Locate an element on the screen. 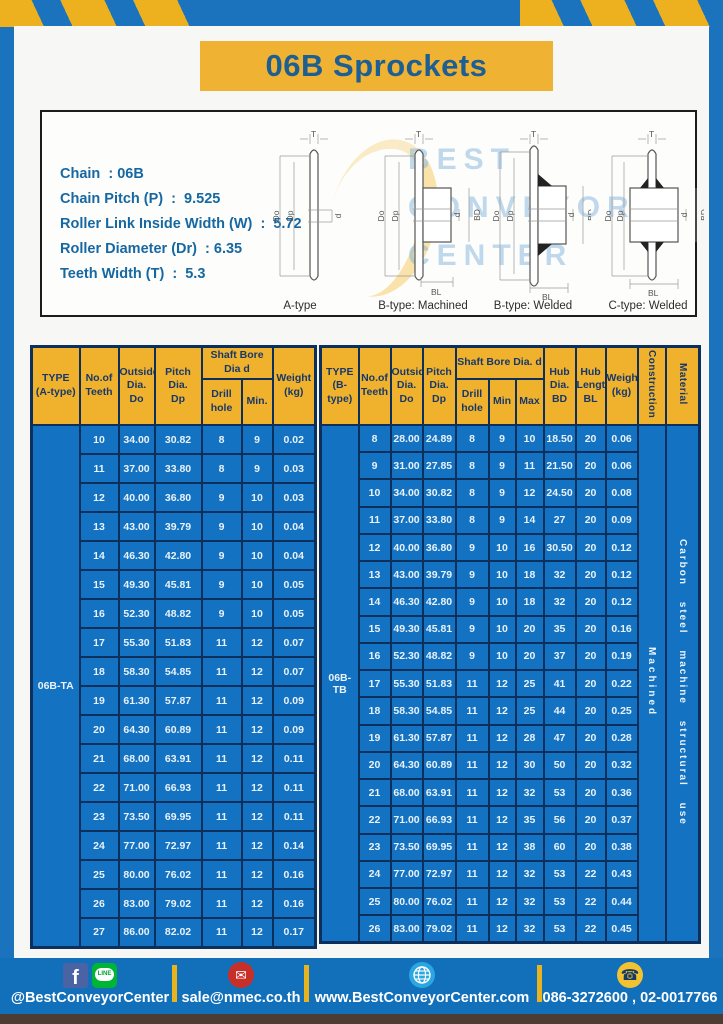 This screenshot has height=1024, width=723. drawing-c-type-welded: T Do Dp d BD is located at coordinates (648, 221).